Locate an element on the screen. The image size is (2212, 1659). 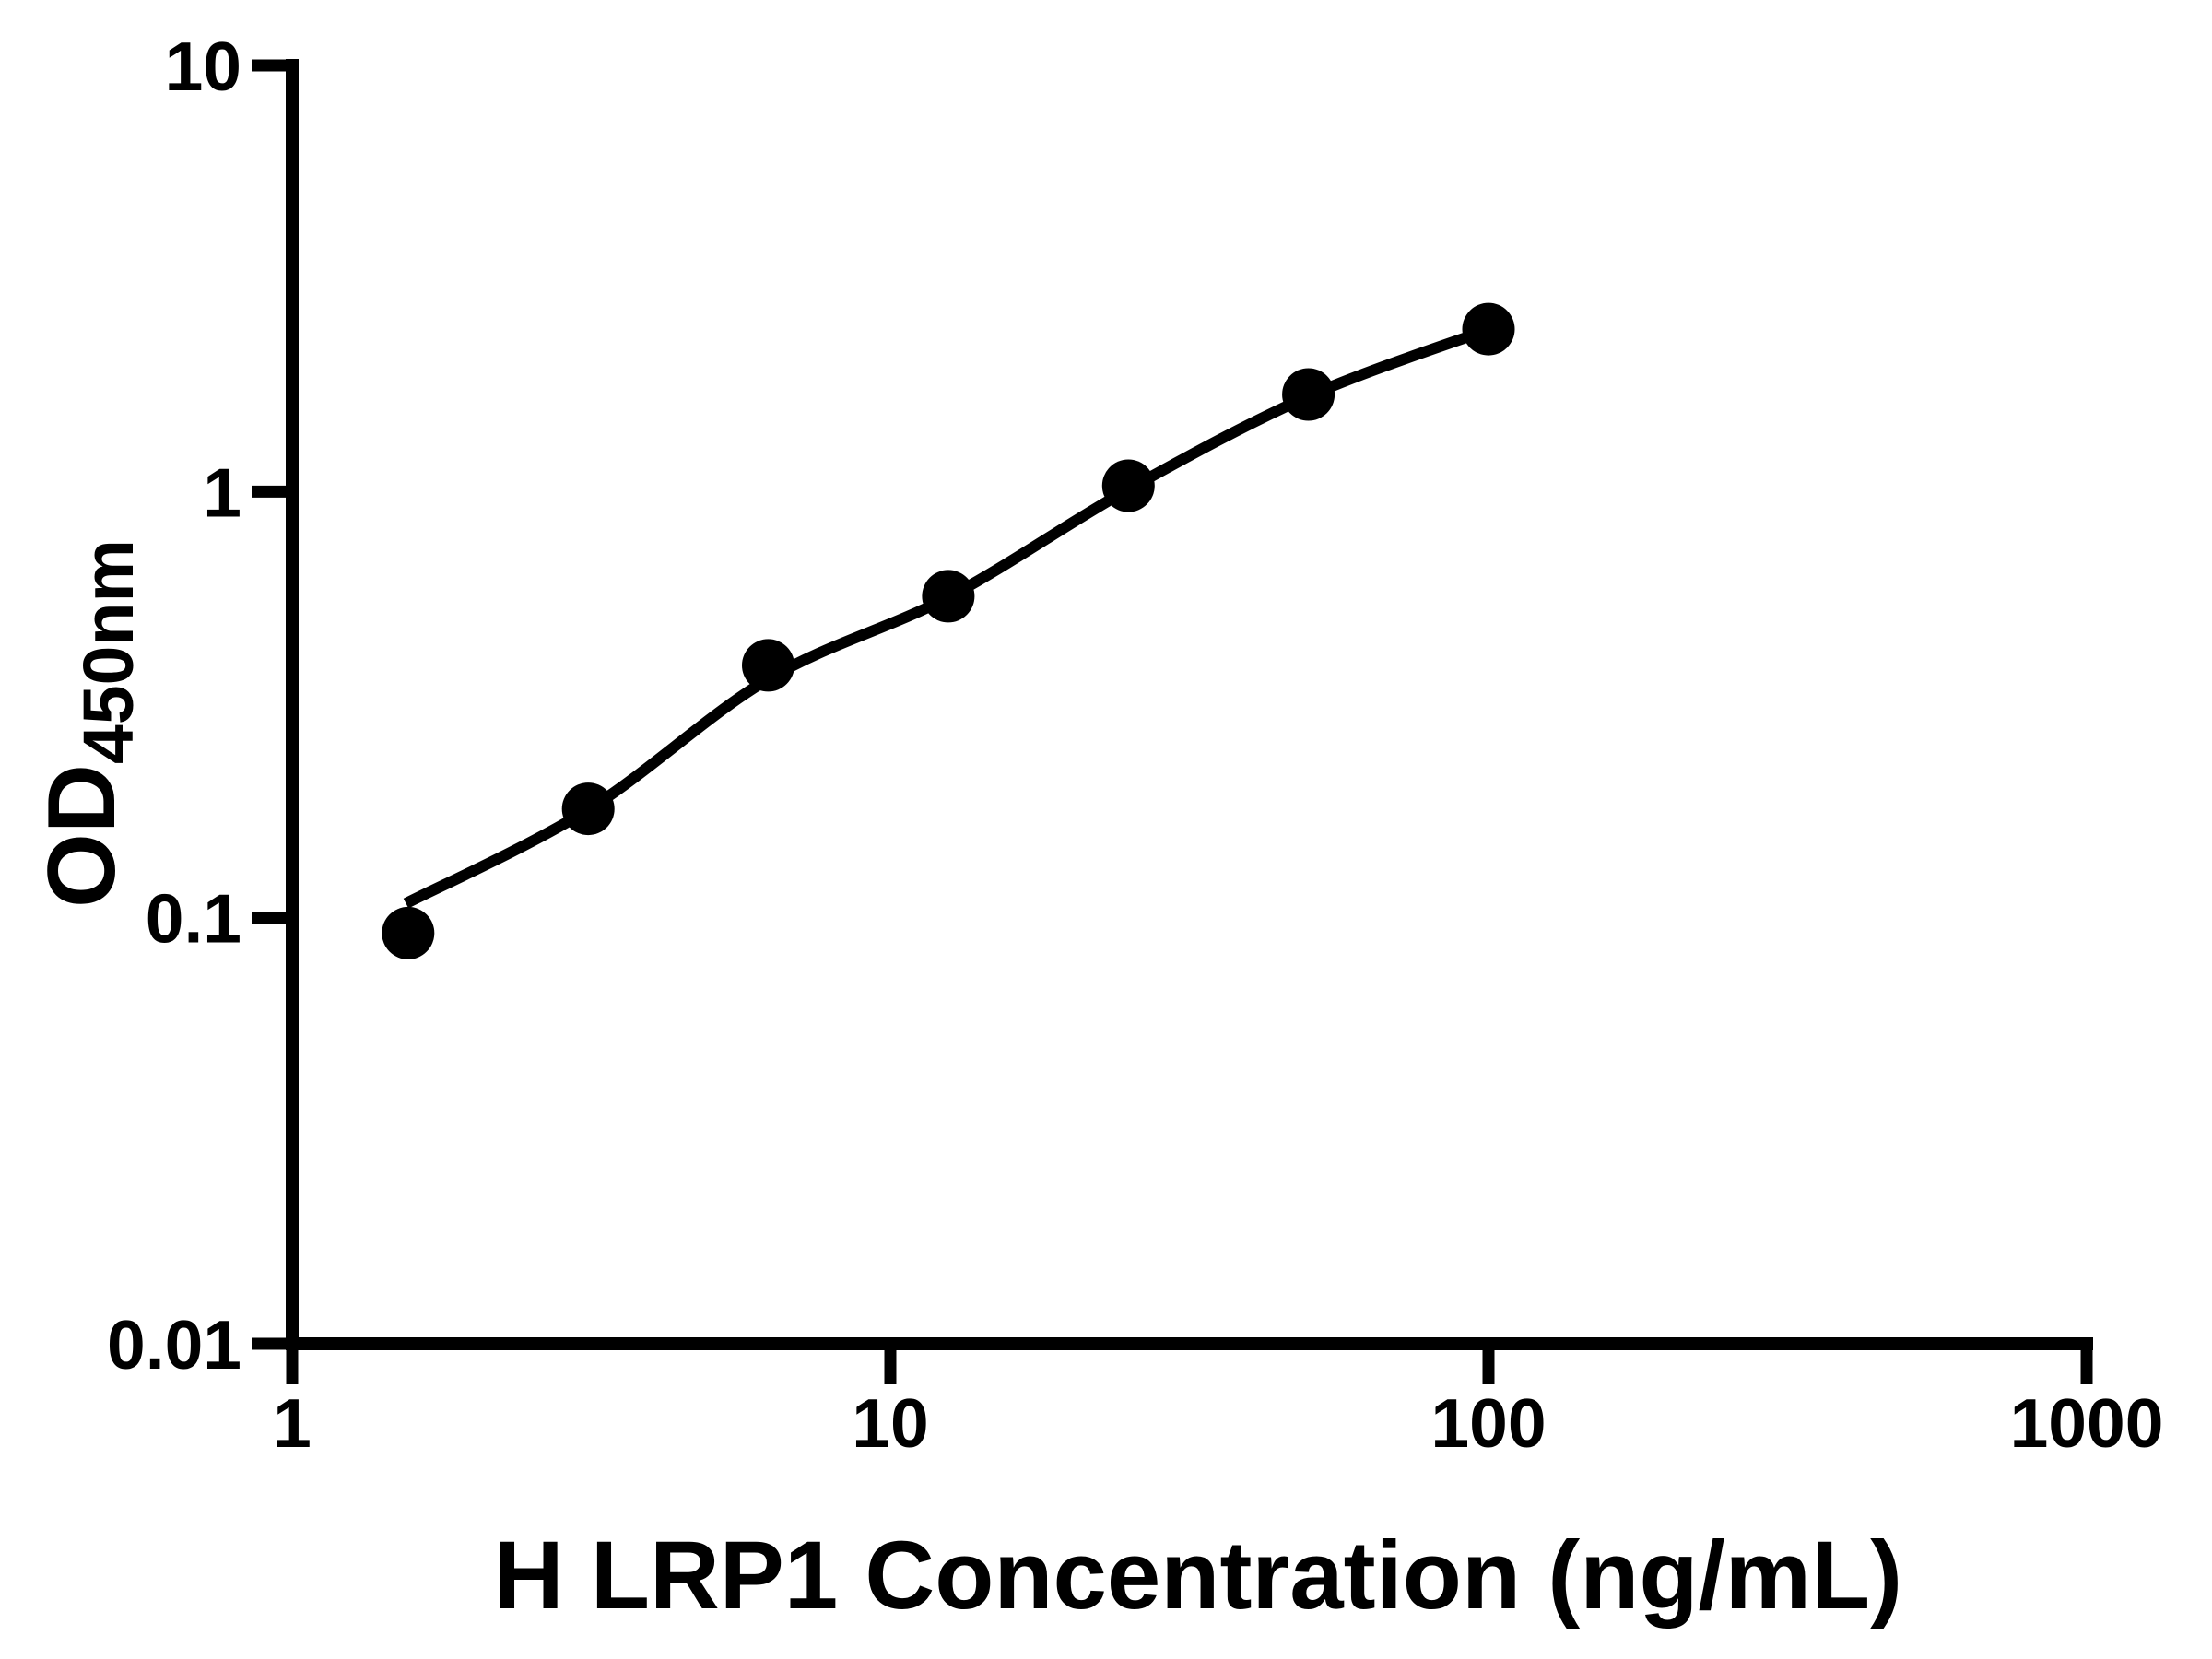
x-tick-label-100: 100 is located at coordinates (1488, 1423).